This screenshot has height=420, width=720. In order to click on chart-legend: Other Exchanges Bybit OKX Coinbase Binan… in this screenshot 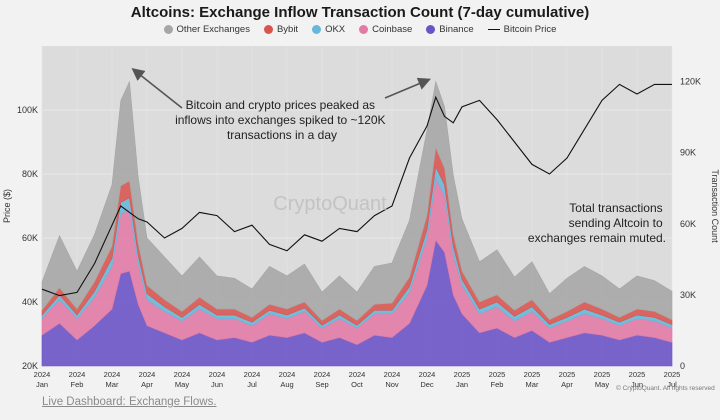, I will do `click(360, 29)`.